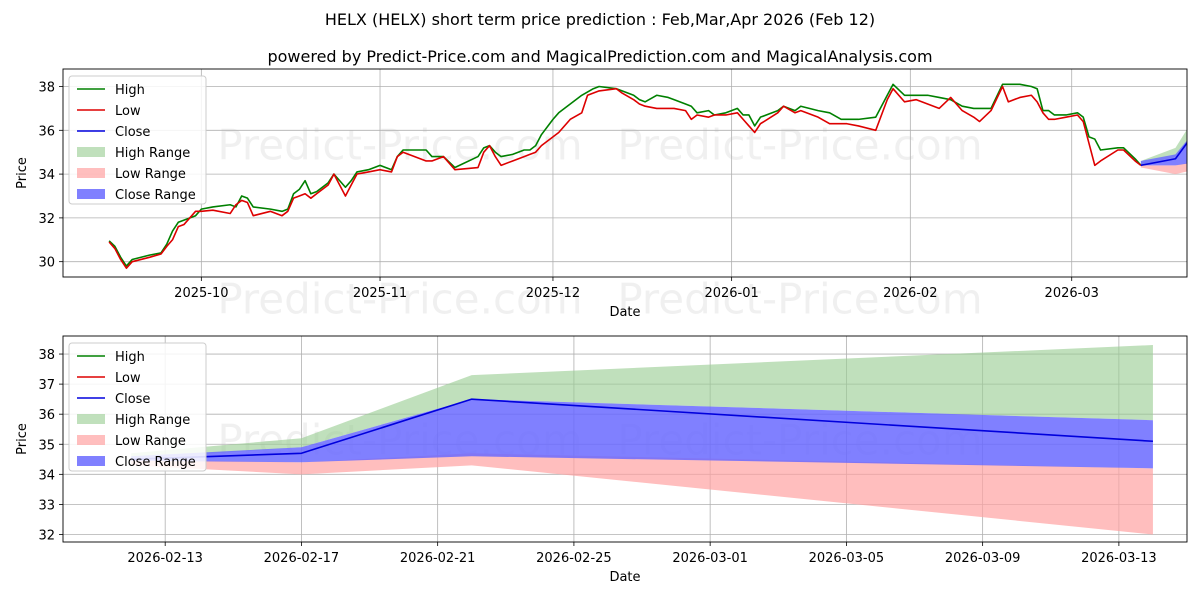  I want to click on x-tick-label: 2026-02-13, so click(165, 558).